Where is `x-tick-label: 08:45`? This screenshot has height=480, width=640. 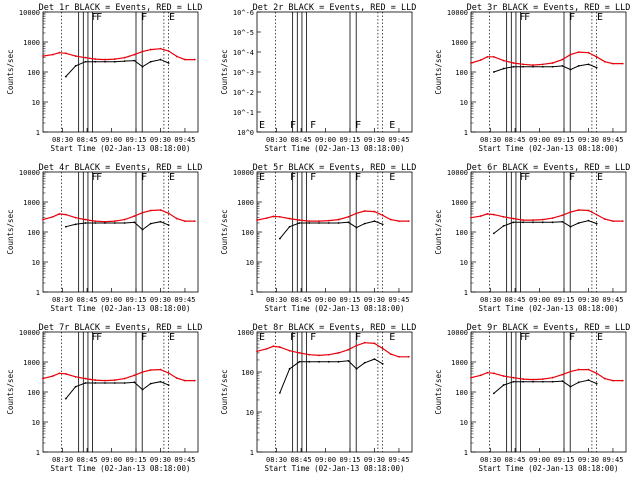 x-tick-label: 08:45 is located at coordinates (515, 140).